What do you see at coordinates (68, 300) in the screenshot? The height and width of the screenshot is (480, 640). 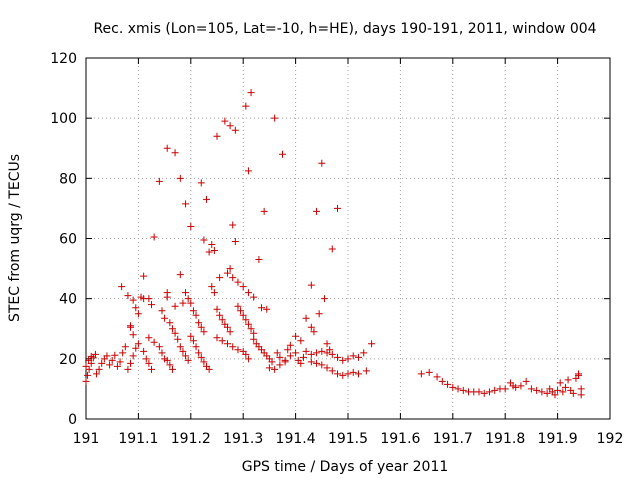 I see `y-tick-label: 40` at bounding box center [68, 300].